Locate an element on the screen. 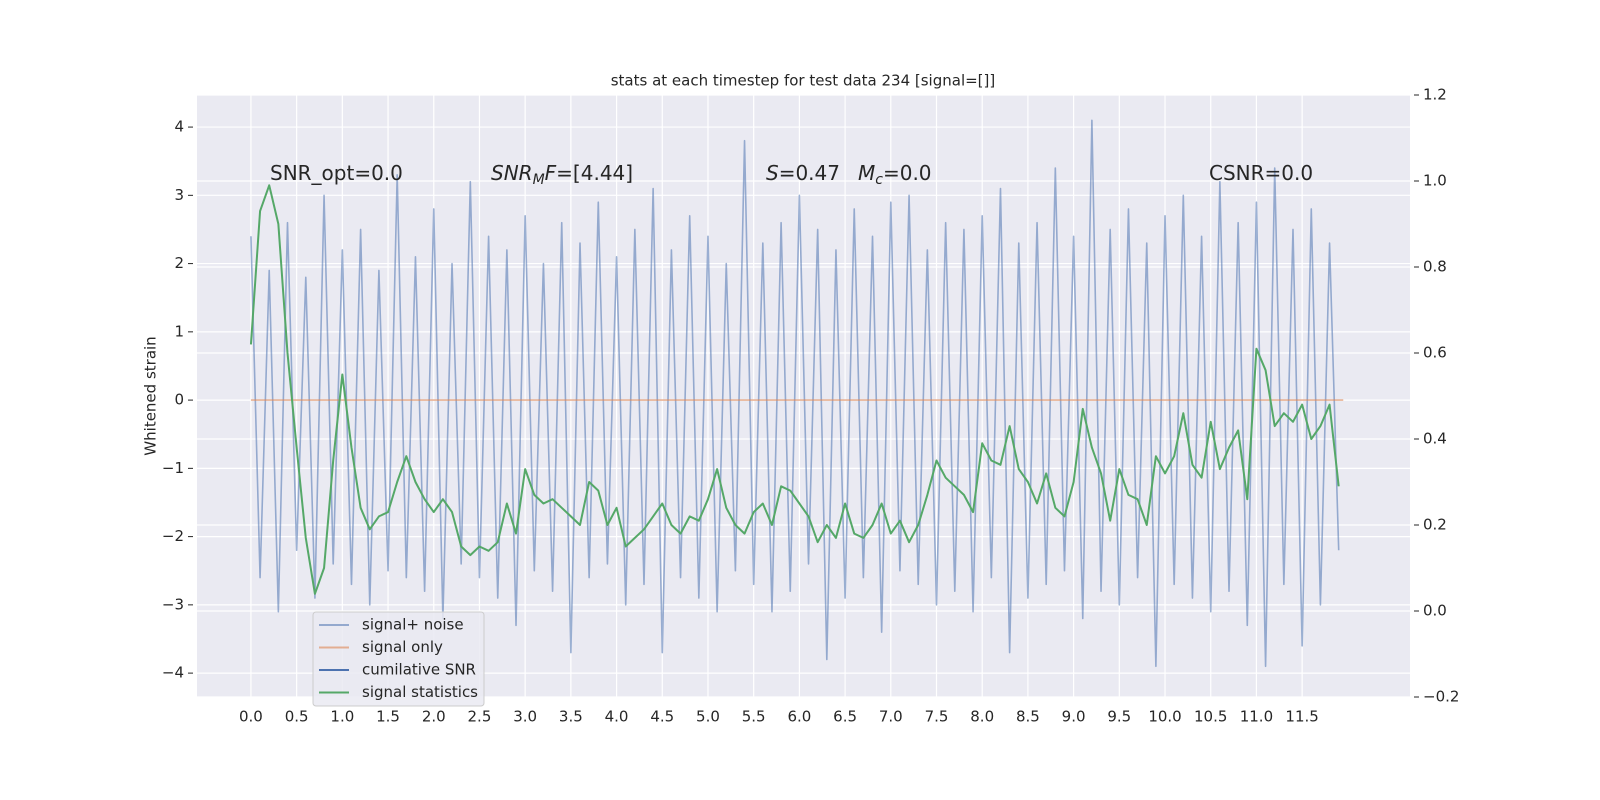  y-tick-label: −4 is located at coordinates (173, 673).